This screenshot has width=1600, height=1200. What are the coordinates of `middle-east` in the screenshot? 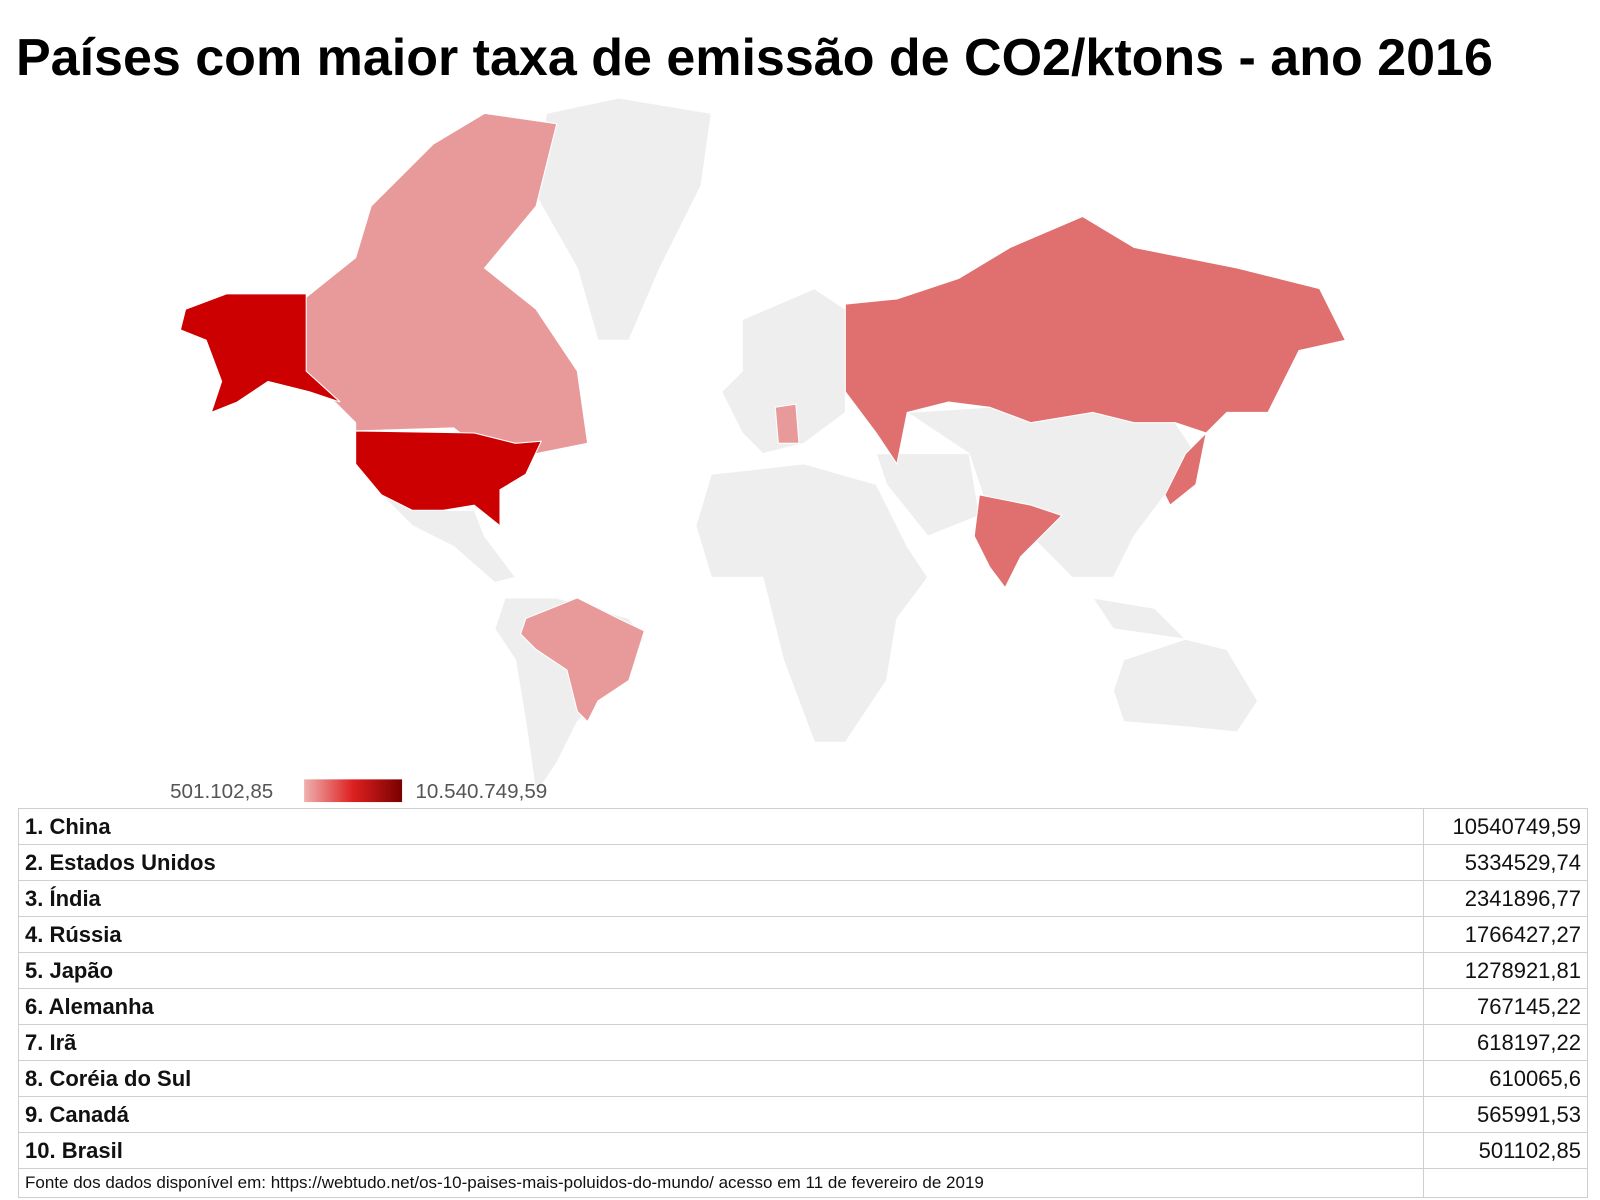 It's located at (927, 495).